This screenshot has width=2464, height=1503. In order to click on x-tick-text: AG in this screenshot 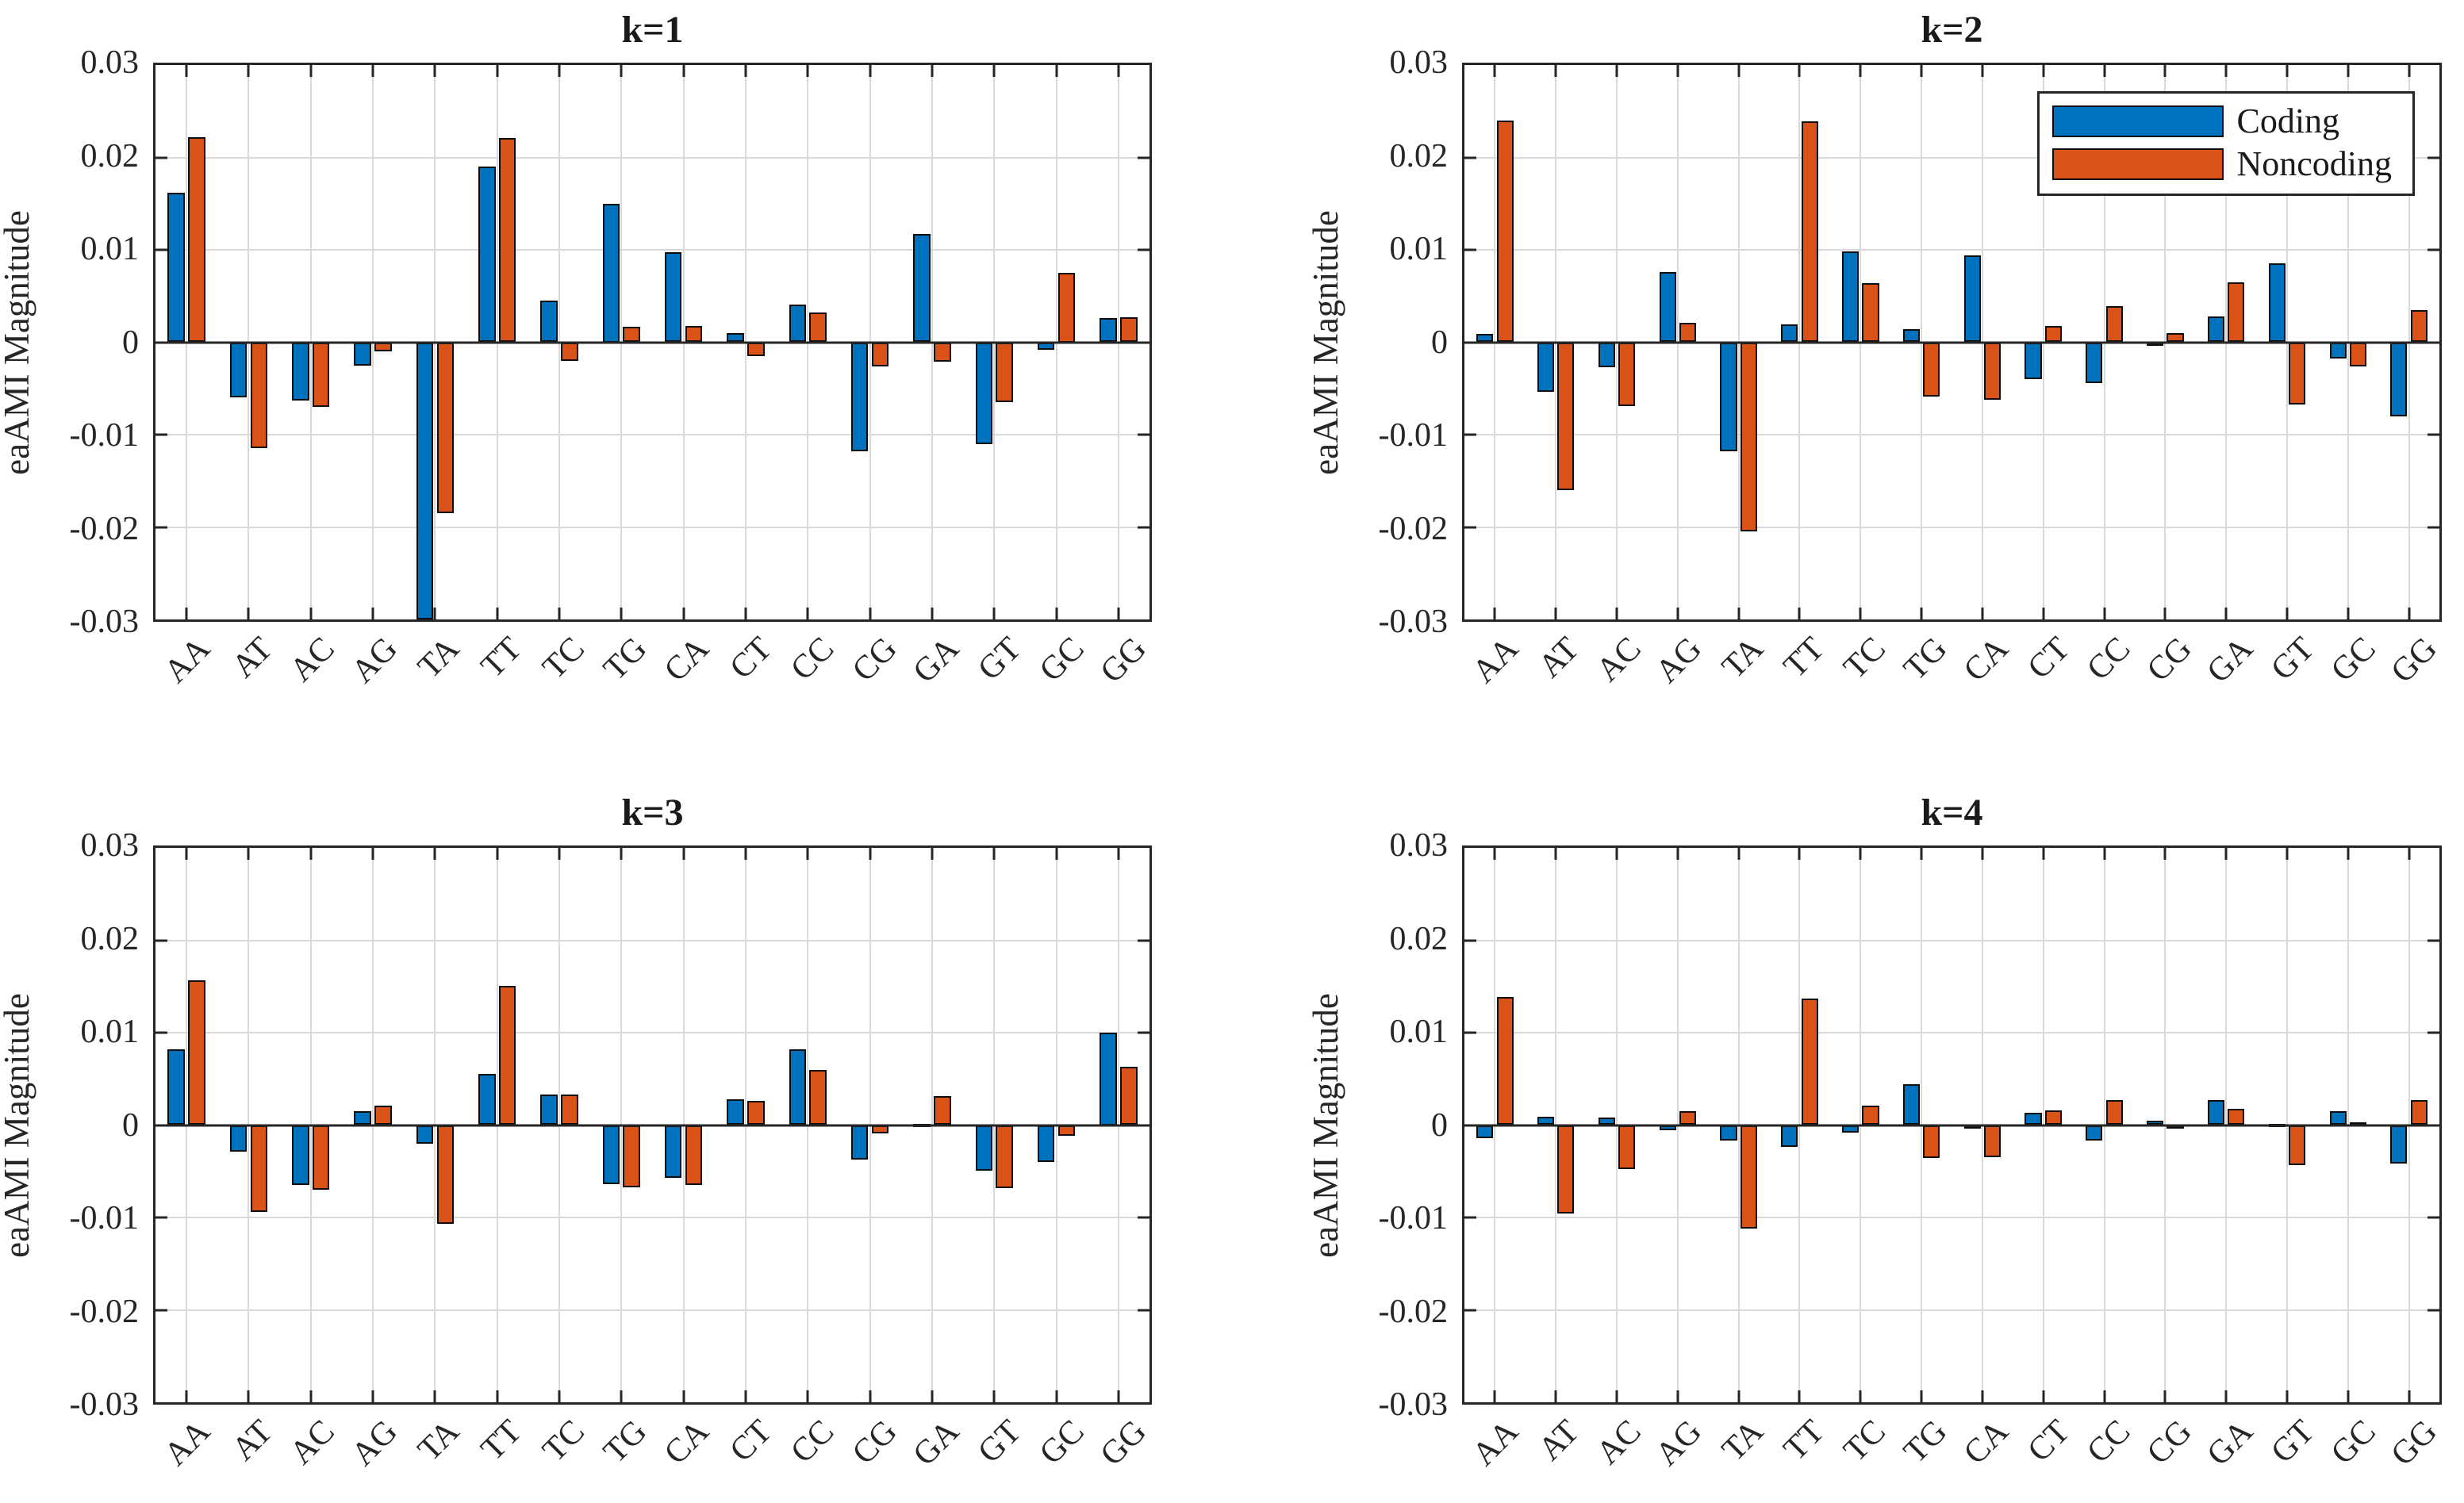, I will do `click(1679, 660)`.